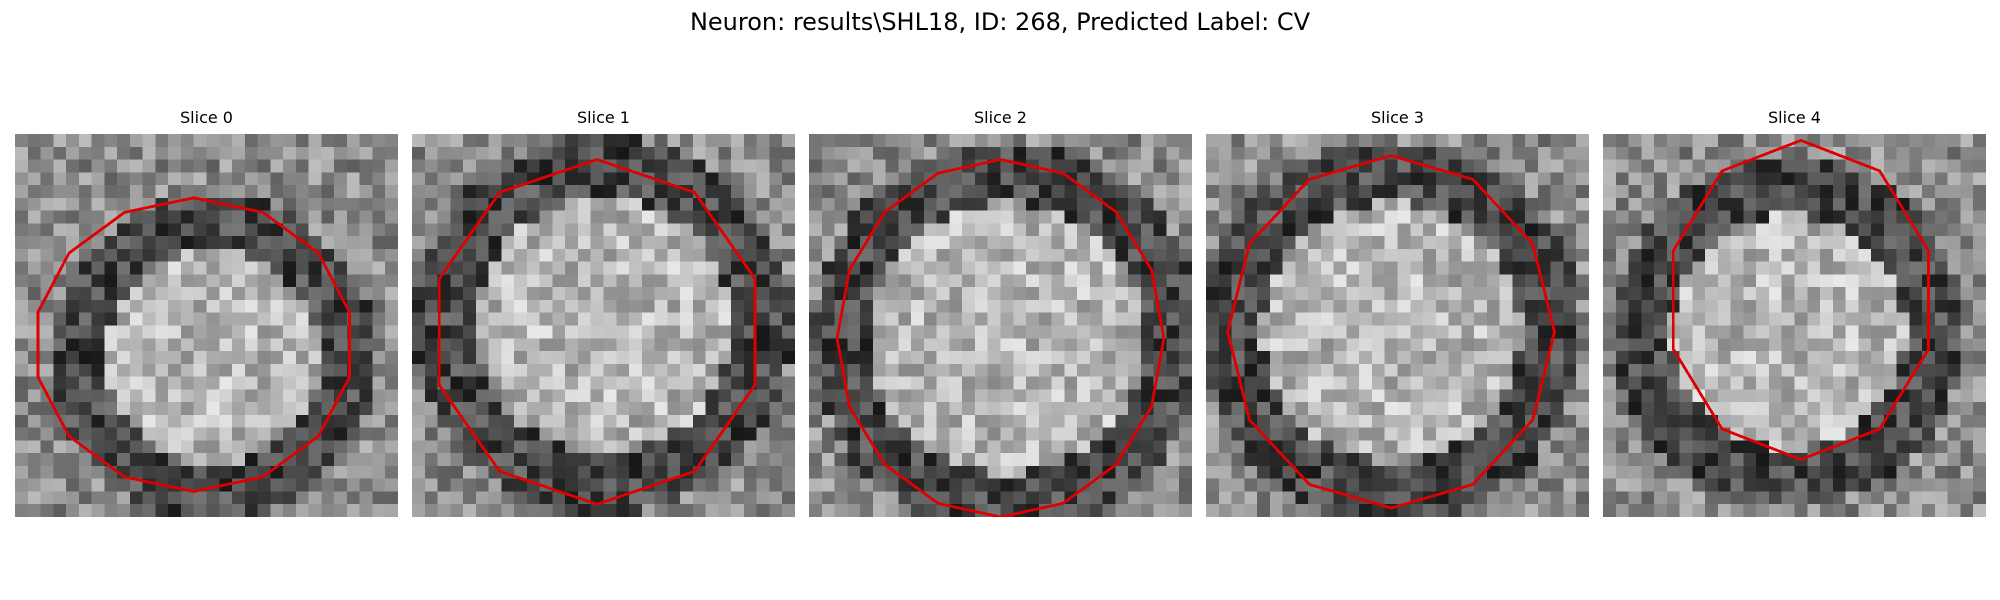 This screenshot has width=2000, height=600. I want to click on slice-panel-0: Slice 0, so click(206, 312).